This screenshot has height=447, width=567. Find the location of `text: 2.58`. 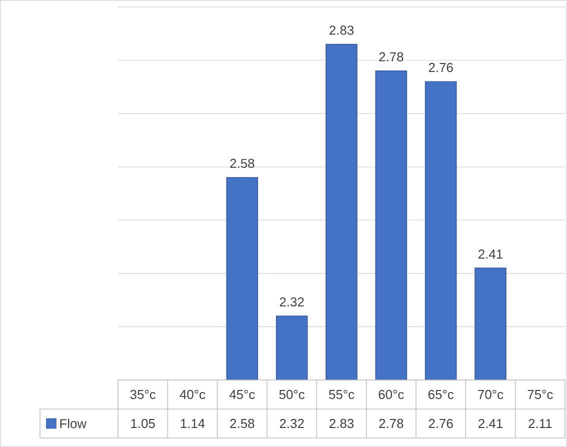

text: 2.58 is located at coordinates (242, 163).